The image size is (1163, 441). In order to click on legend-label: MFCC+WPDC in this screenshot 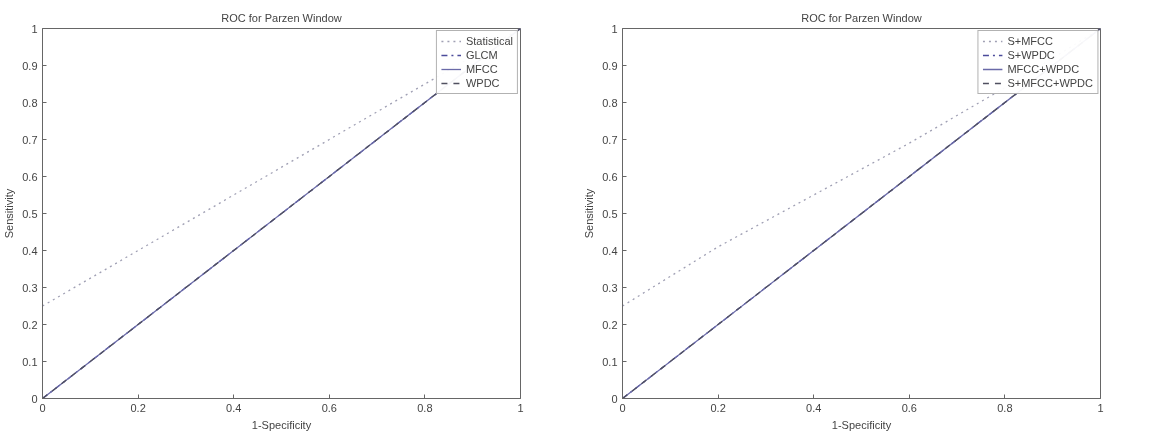, I will do `click(1043, 69)`.